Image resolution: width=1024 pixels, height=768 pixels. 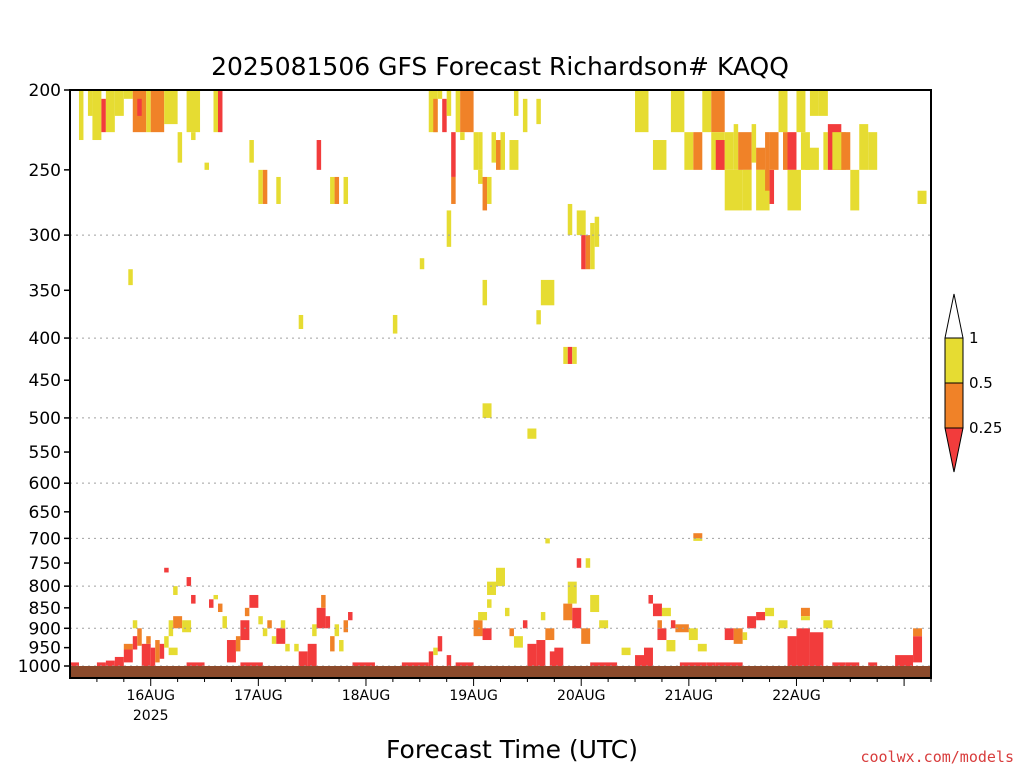 I want to click on x-tick-label: 19AUG, so click(x=473, y=696).